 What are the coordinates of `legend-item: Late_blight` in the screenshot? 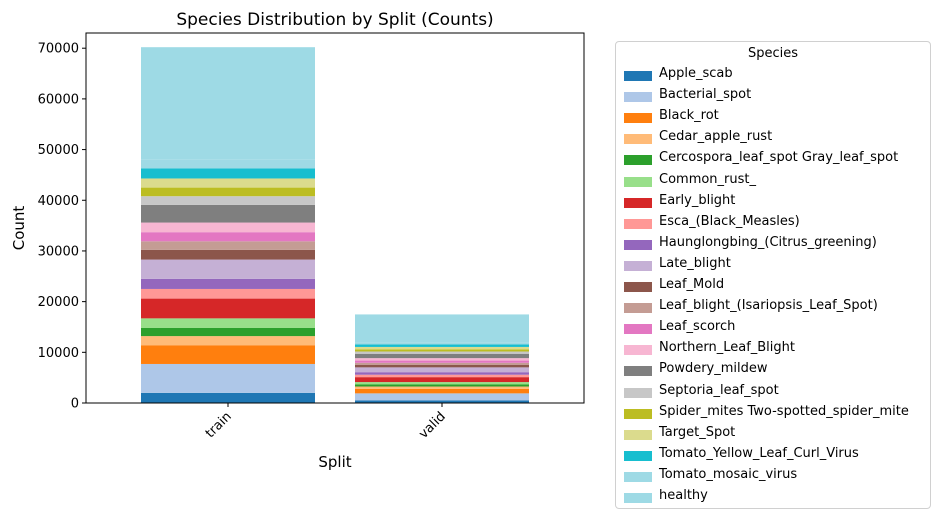 It's located at (773, 267).